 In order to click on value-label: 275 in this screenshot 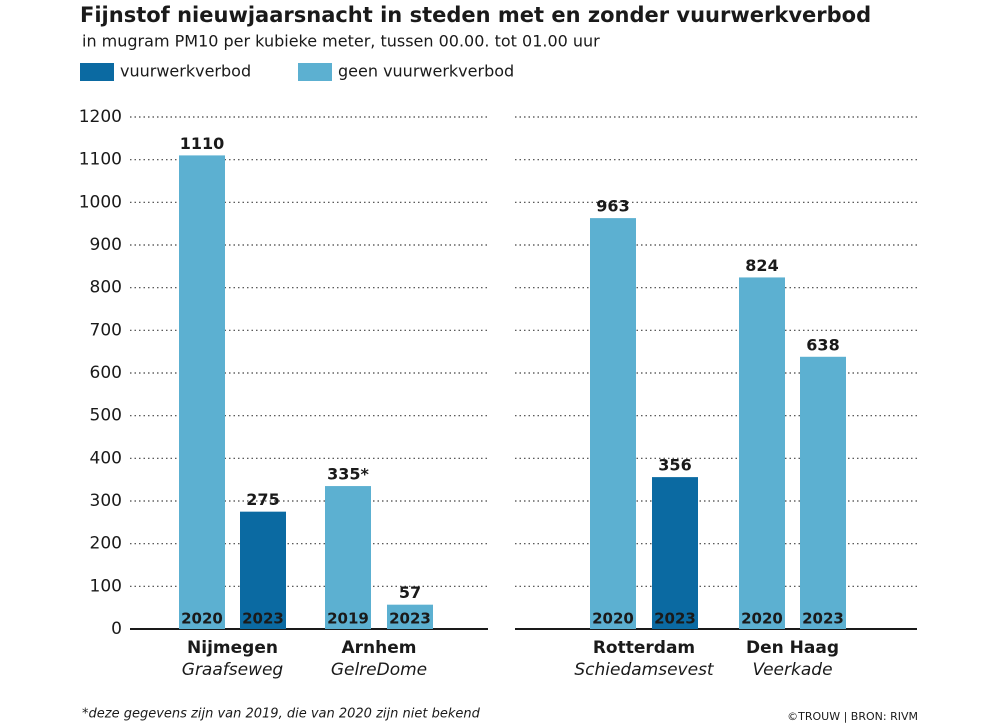, I will do `click(262, 499)`.